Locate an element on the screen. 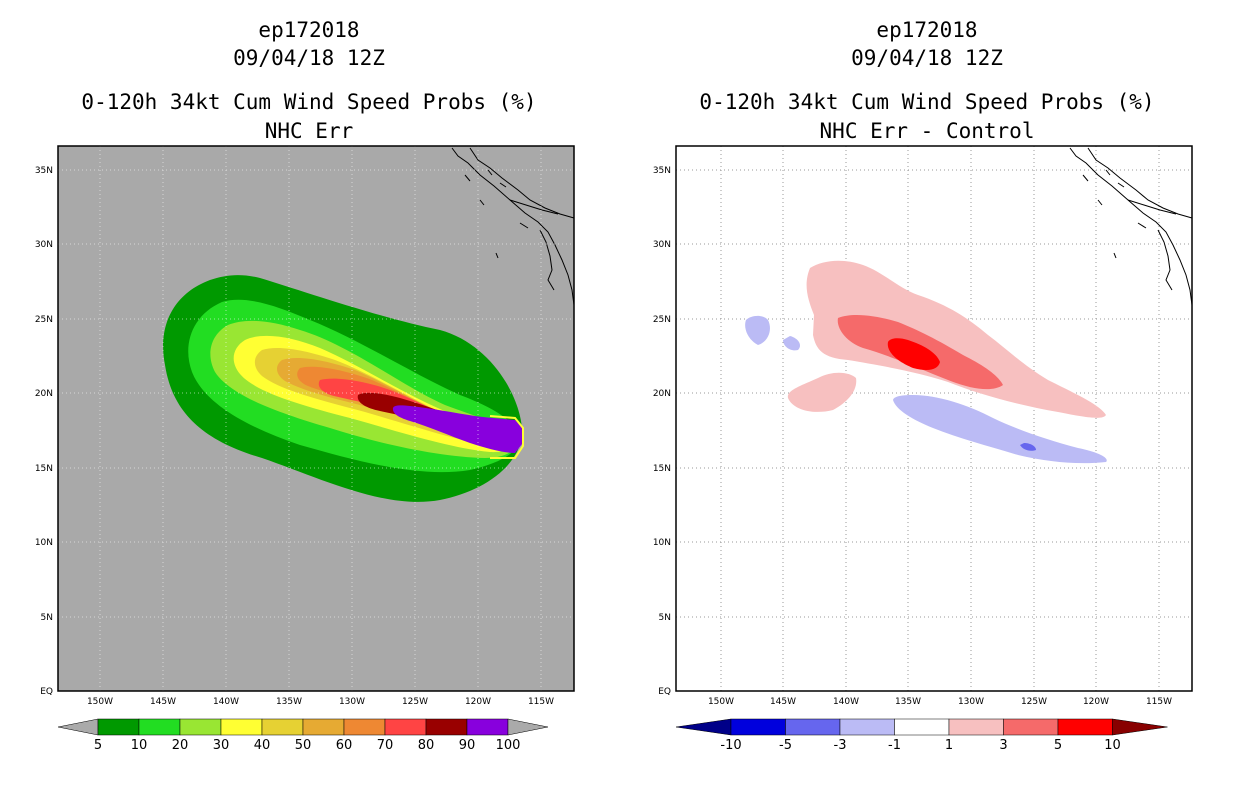 This screenshot has height=800, width=1236. colorbar-label: 50 is located at coordinates (303, 745).